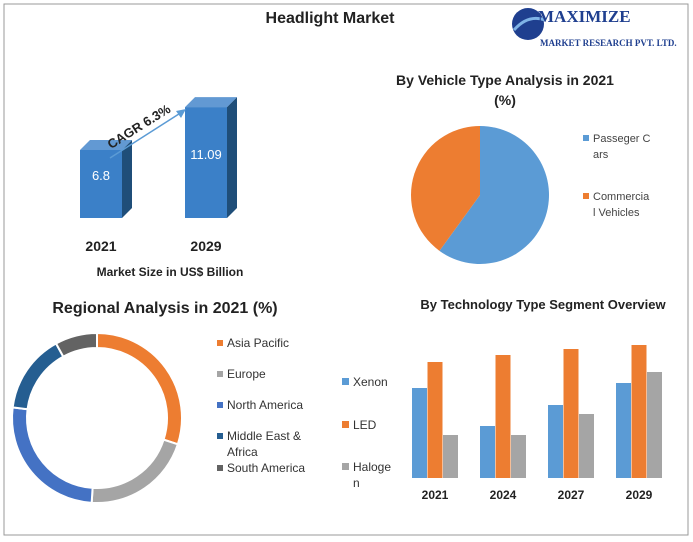 This screenshot has height=542, width=693. I want to click on chart-title: By Vehicle Type Analysis in 2021 (%), so click(505, 90).